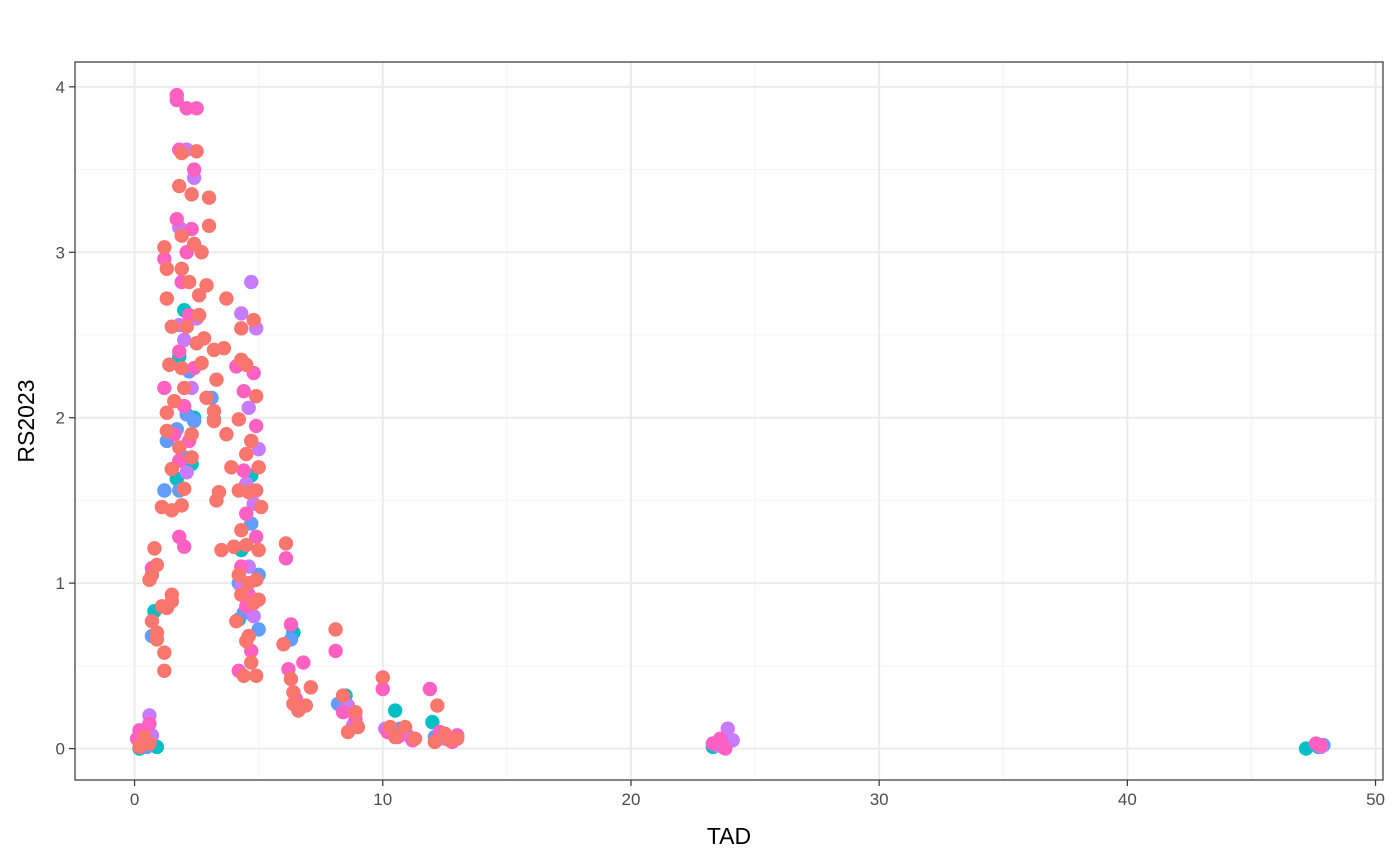 The width and height of the screenshot is (1400, 866). I want to click on x-tick-label: 0, so click(134, 799).